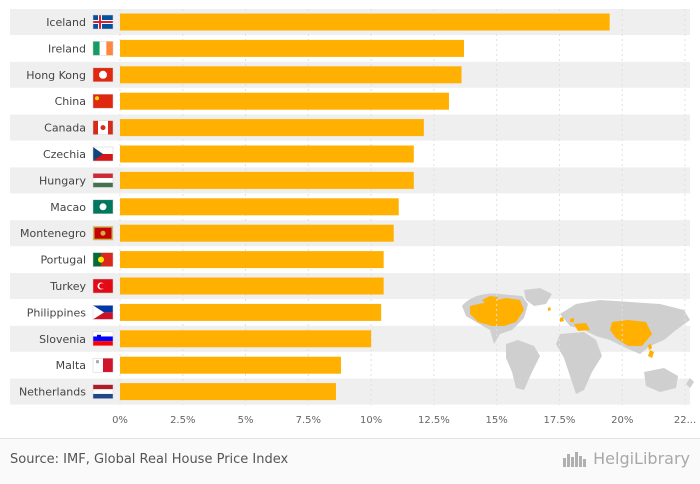 This screenshot has height=484, width=700. I want to click on category-label: Canada, so click(65, 128).